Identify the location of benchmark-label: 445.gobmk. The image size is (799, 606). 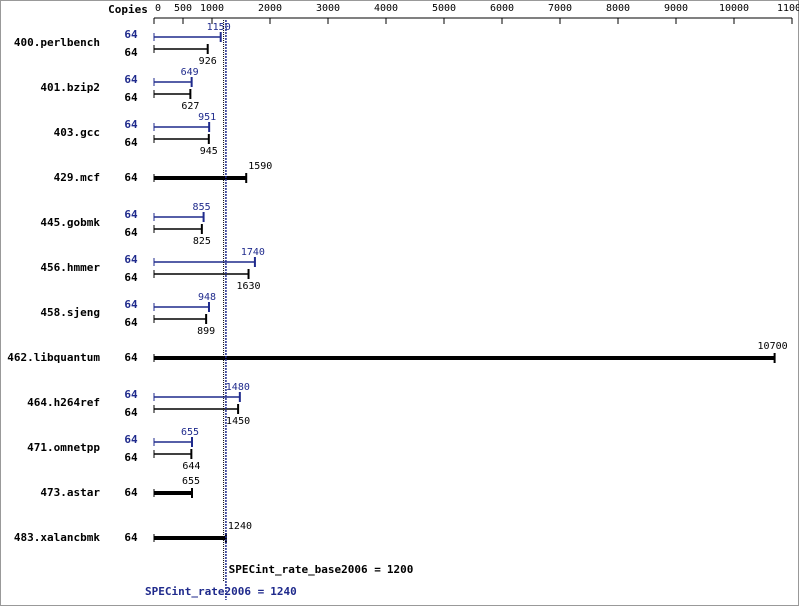
(70, 222).